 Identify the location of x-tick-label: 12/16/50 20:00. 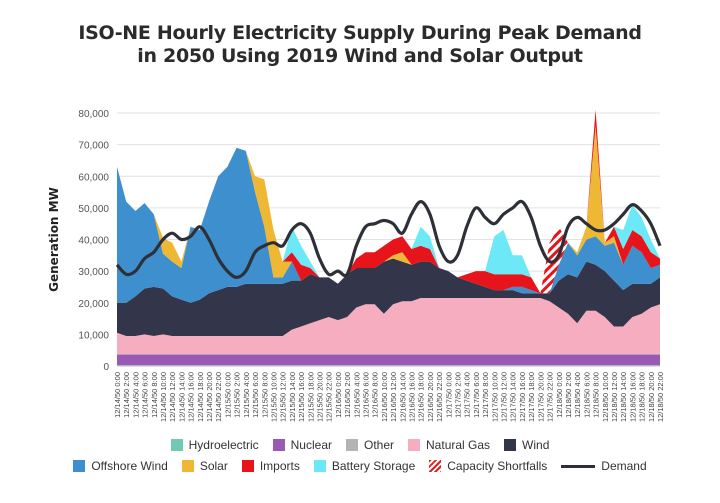
(430, 397).